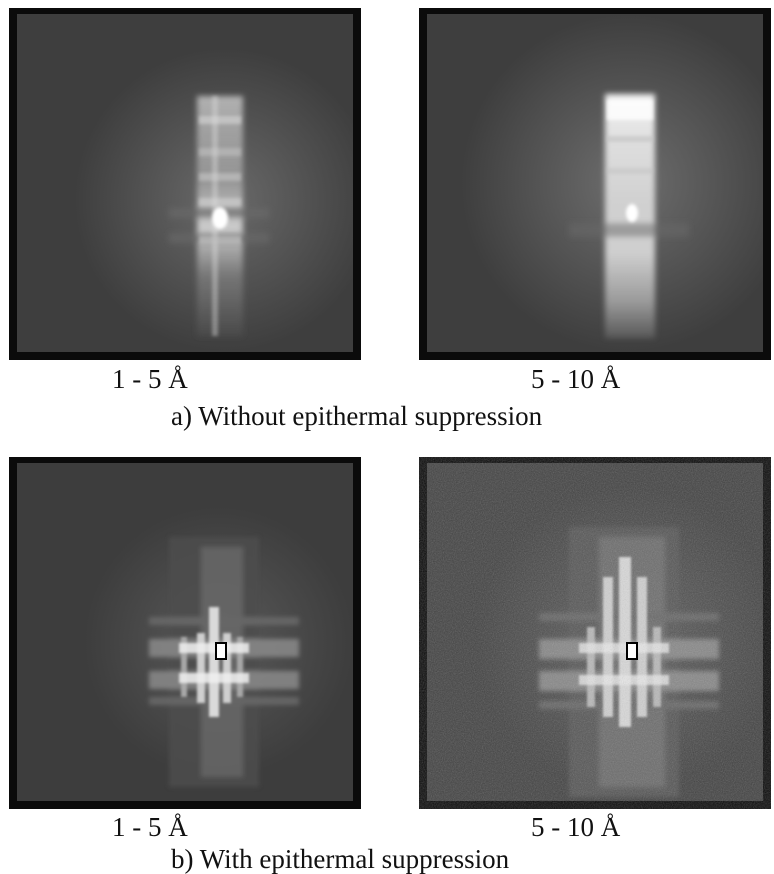  I want to click on caption-b-5to10: 5 - 10 Å, so click(576, 827).